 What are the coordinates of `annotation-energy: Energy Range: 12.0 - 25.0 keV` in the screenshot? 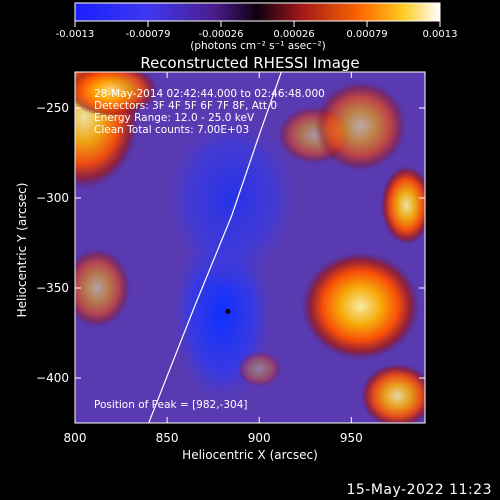 It's located at (174, 118).